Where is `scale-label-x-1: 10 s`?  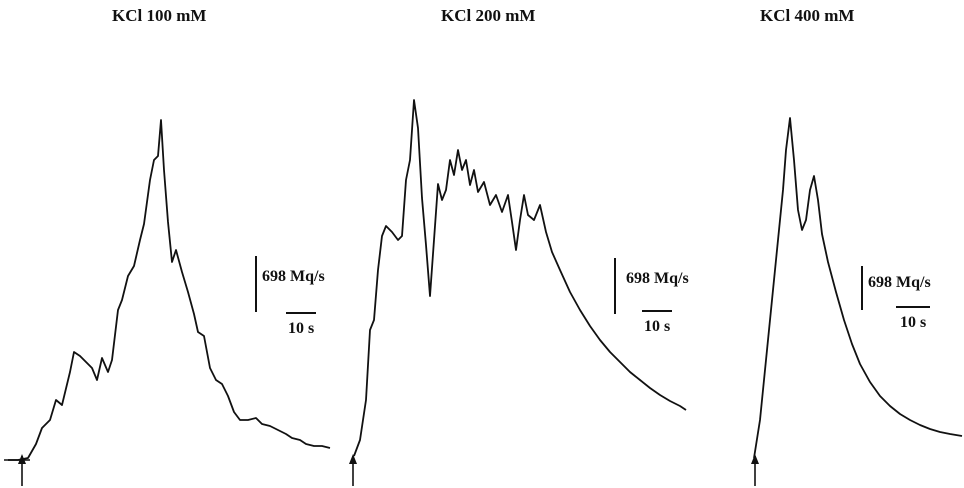
scale-label-x-1: 10 s is located at coordinates (301, 328).